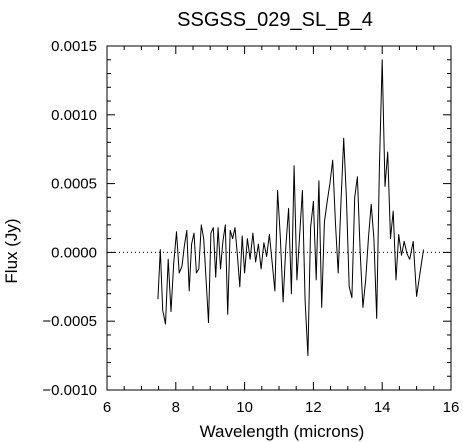  What do you see at coordinates (74, 115) in the screenshot?
I see `y-tick-label: 0.0010` at bounding box center [74, 115].